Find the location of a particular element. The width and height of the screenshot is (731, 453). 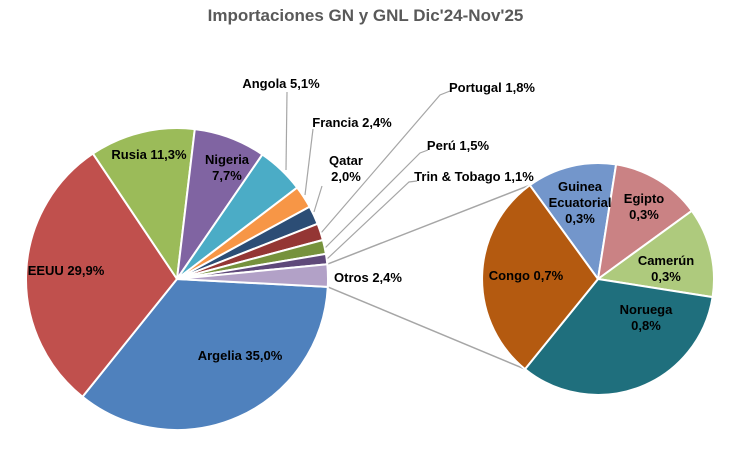

label-leader-lines is located at coordinates (368, 175).